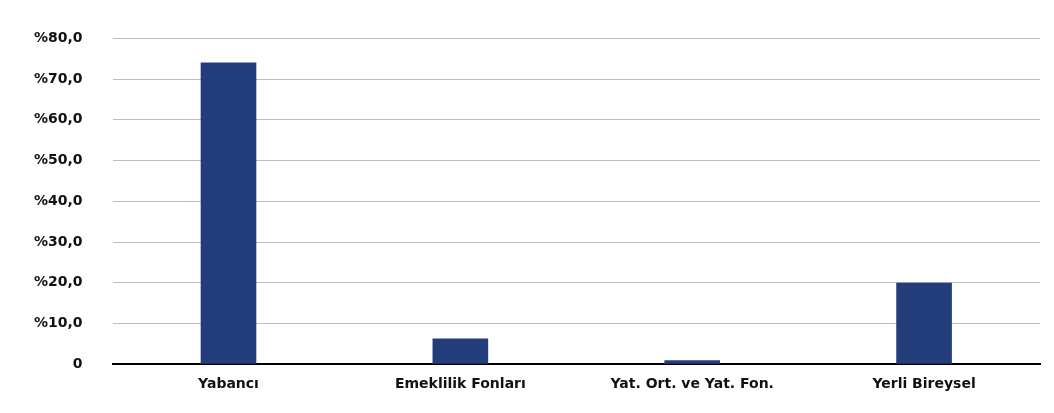  I want to click on y-tick-label: %30,0, so click(58, 240).